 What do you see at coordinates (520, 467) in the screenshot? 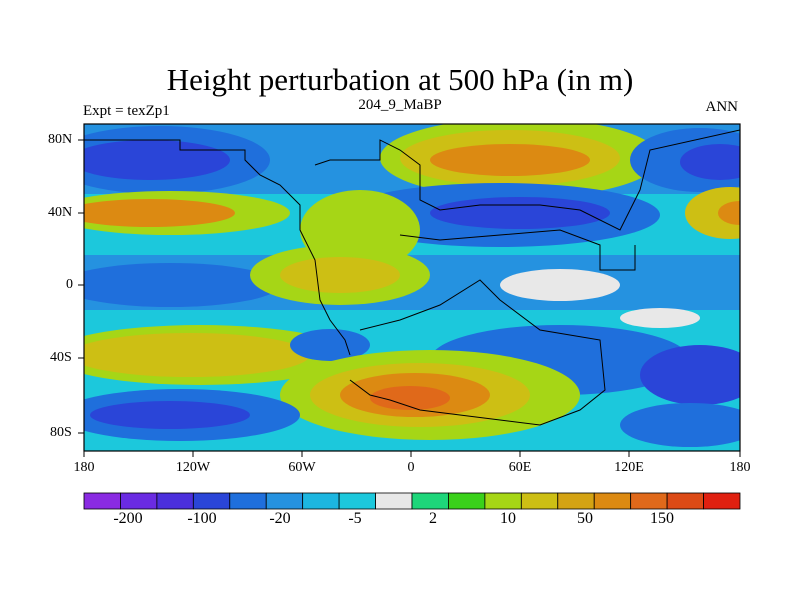
I see `lon-label-60e: 60E` at bounding box center [520, 467].